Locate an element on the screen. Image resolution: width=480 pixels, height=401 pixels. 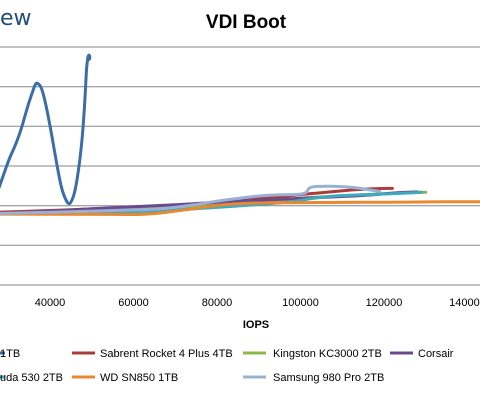
x-tick-label: 120000 is located at coordinates (384, 303).